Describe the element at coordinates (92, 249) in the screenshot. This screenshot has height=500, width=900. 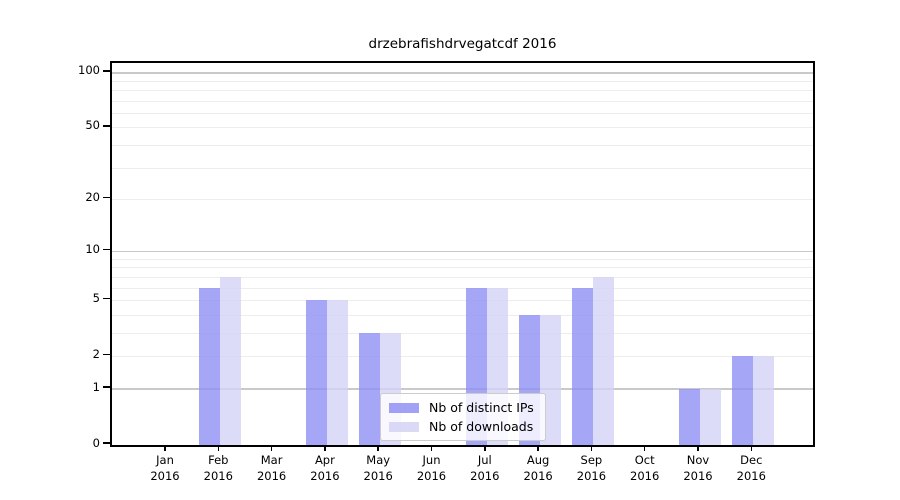
I see `y-tick-label: 10` at that location.